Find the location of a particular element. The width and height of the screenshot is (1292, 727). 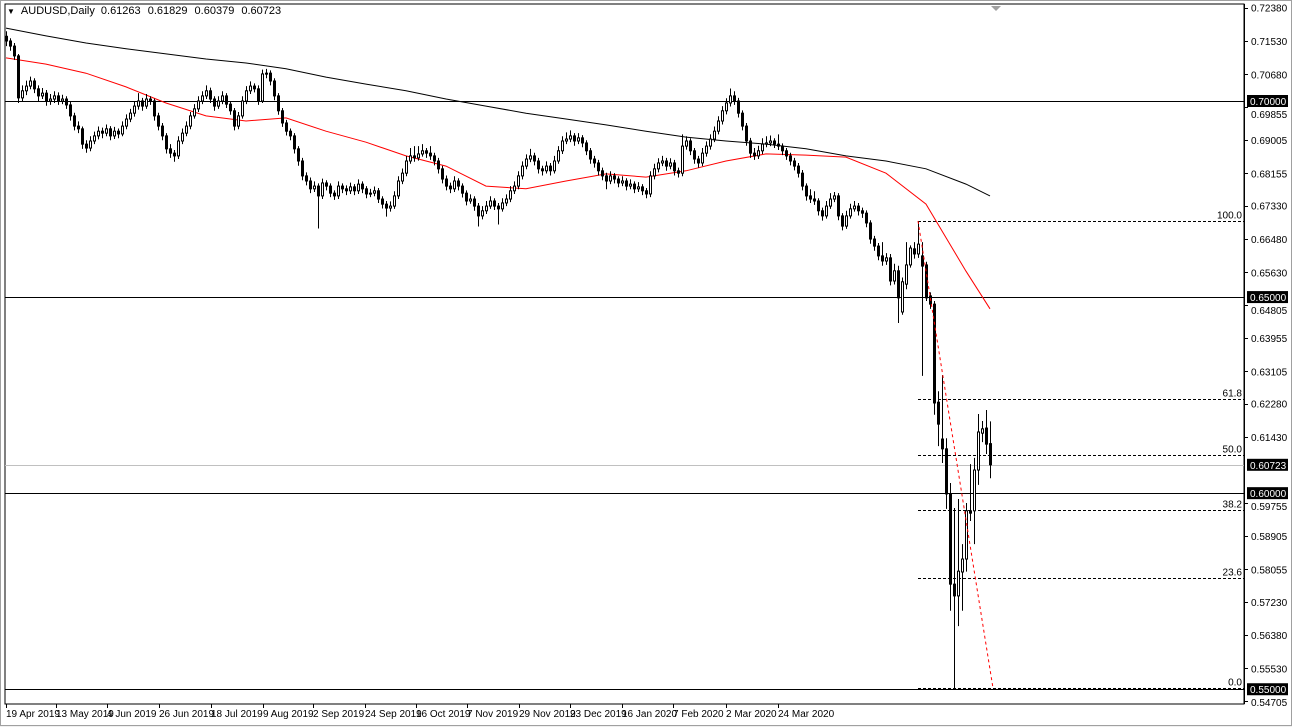

price-tick-label: 0.58055 is located at coordinates (1269, 570).